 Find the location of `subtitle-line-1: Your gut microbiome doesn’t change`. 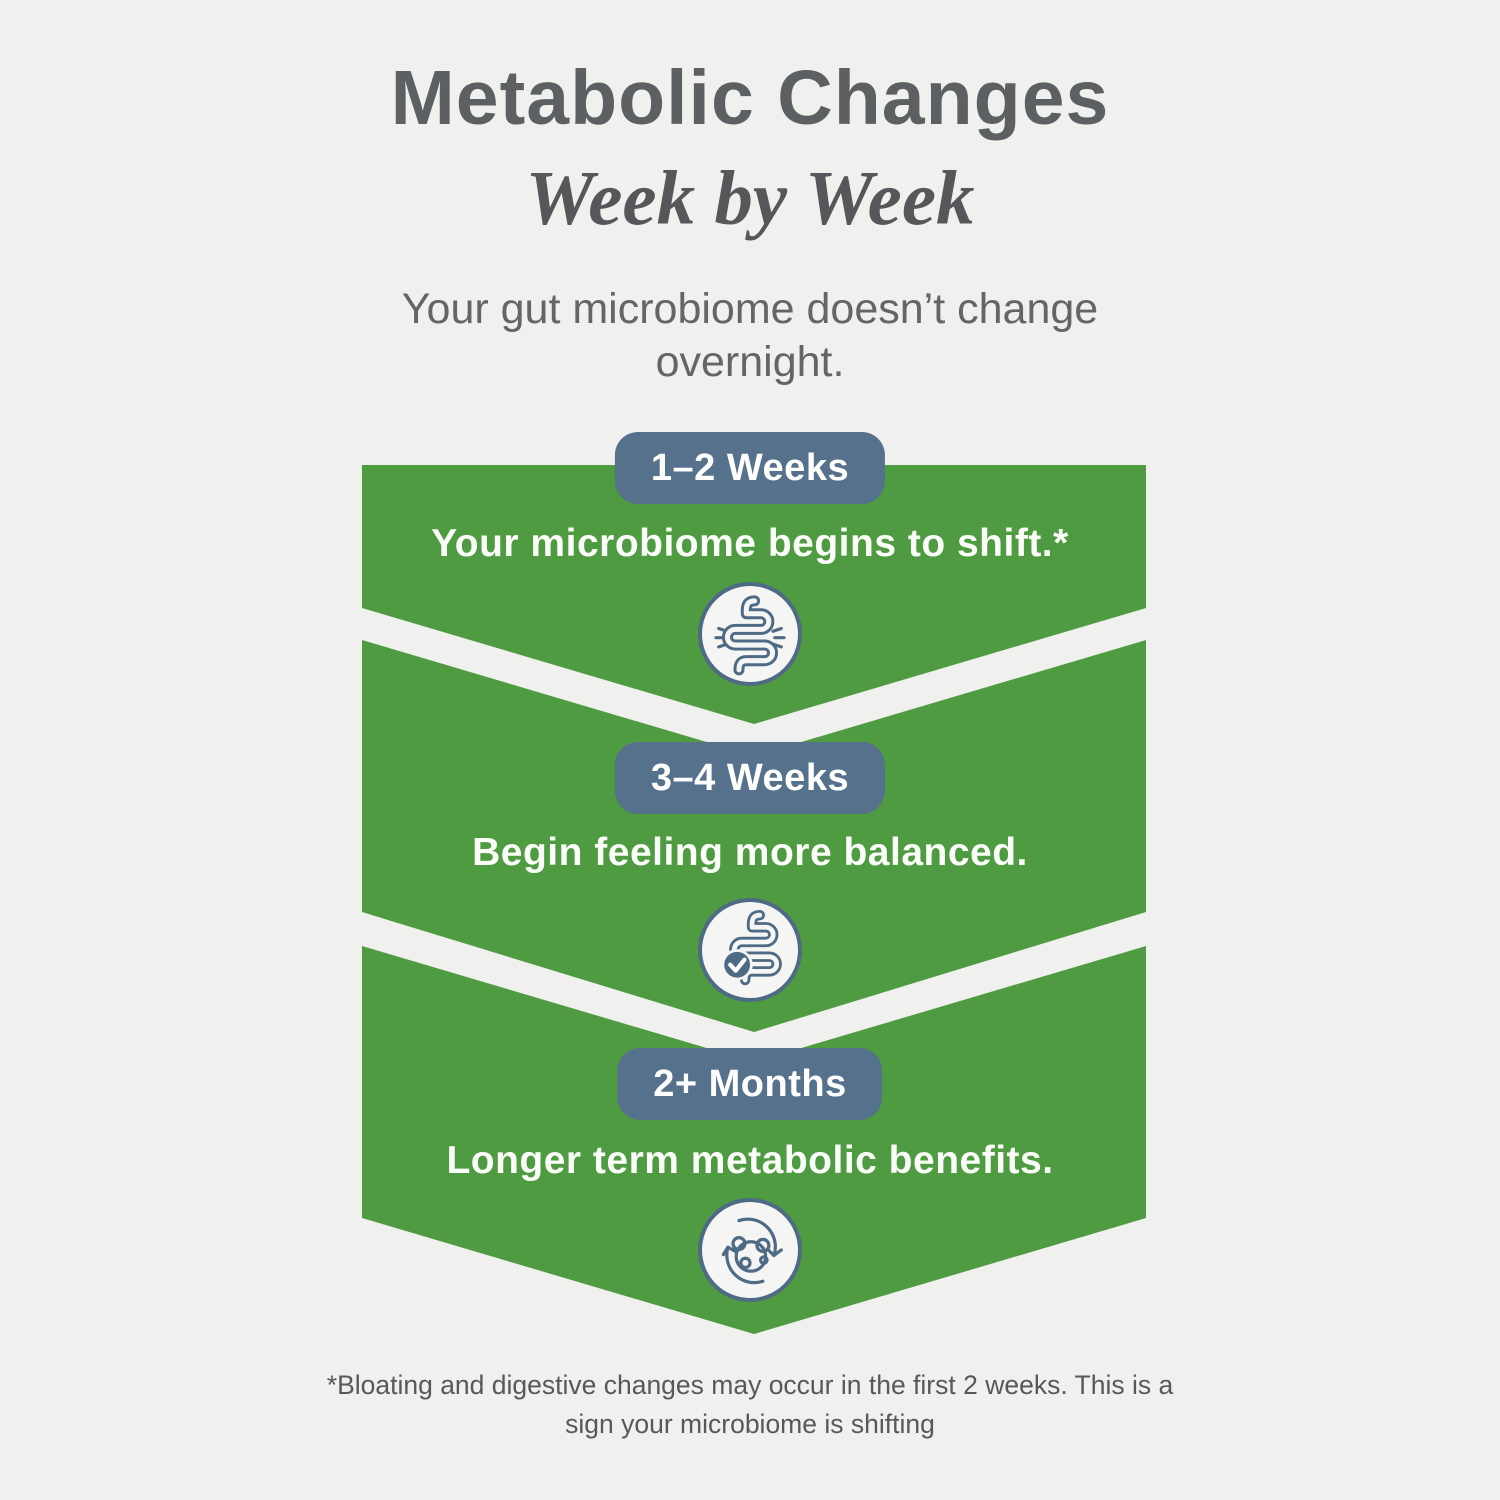

subtitle-line-1: Your gut microbiome doesn’t change is located at coordinates (750, 309).